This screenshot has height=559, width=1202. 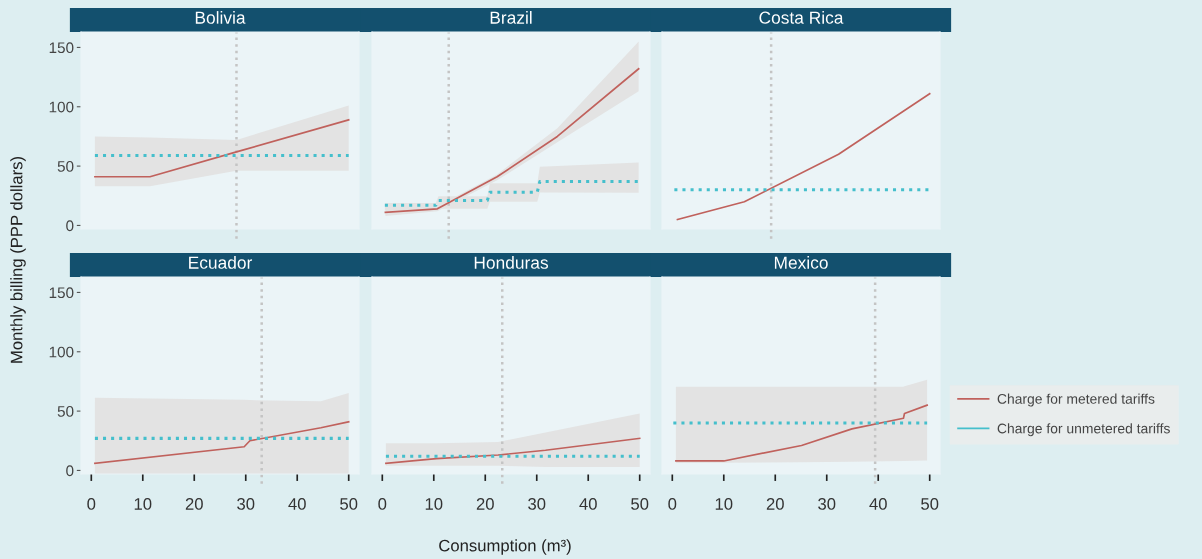 I want to click on chart-title: Costa Rica, so click(x=801, y=17).